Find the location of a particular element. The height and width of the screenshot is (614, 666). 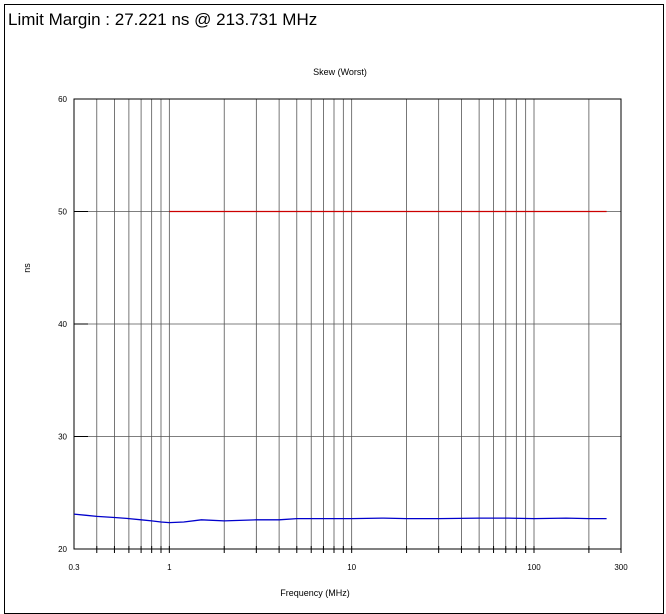

limit-margin-header: Limit Margin : 27.221 ns @ 213.731 MHz is located at coordinates (163, 19).